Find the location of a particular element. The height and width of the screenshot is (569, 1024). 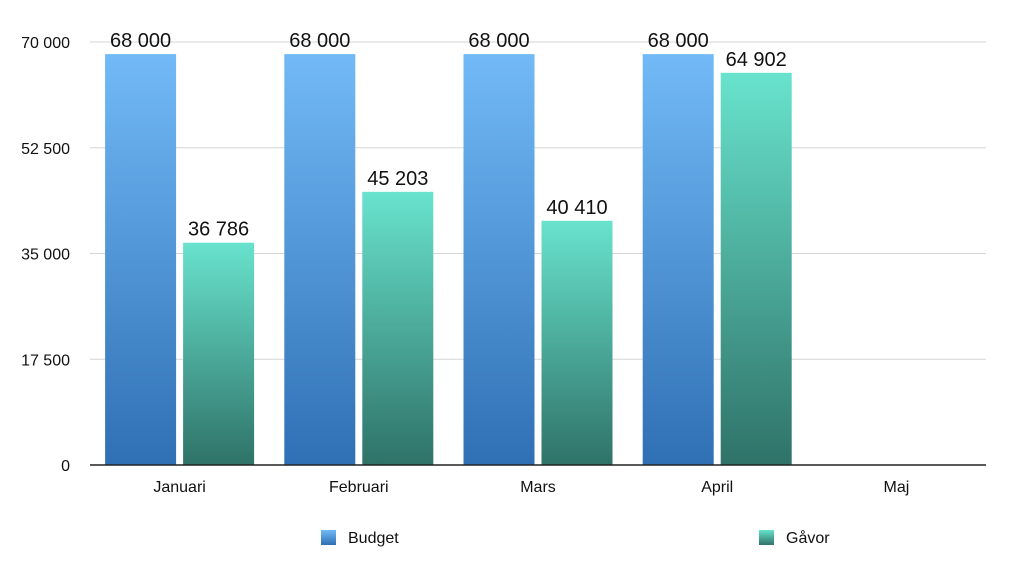

y-axis-ticks: 0 17 500 35 000 52 500 70 000 is located at coordinates (45, 255).